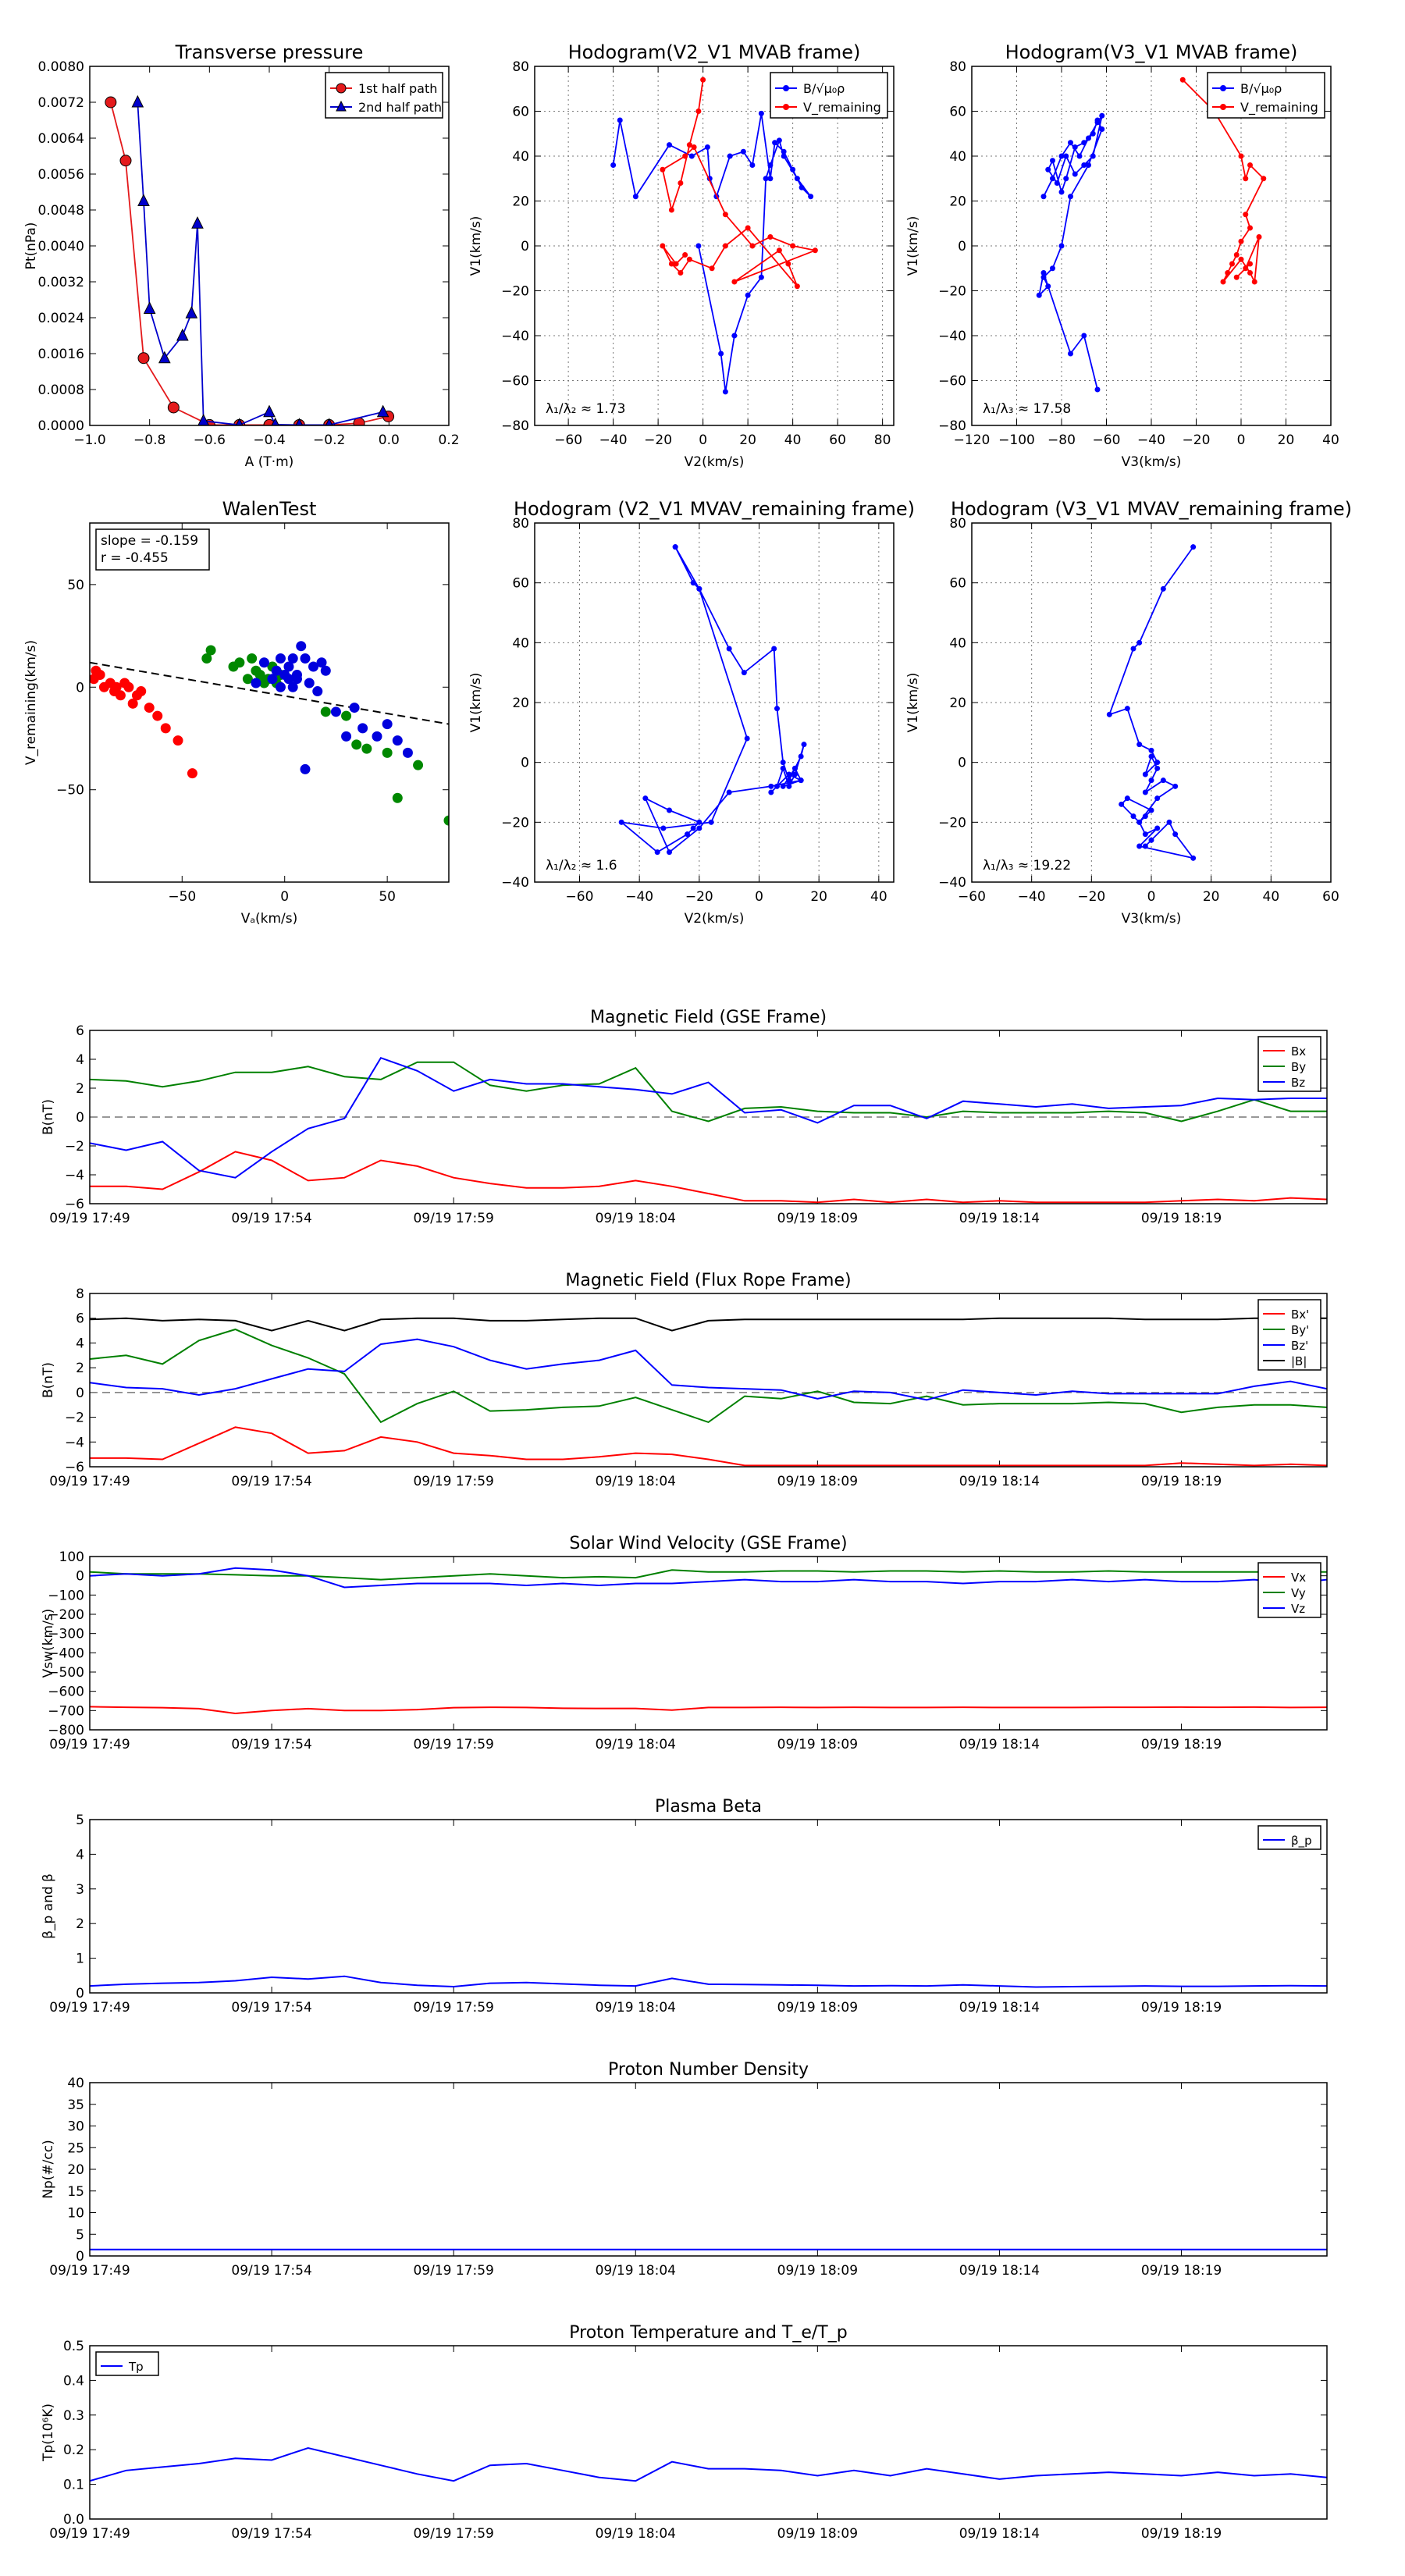 Image resolution: width=1405 pixels, height=2576 pixels. What do you see at coordinates (476, 246) in the screenshot?
I see `y-axis-label: V1(km/s)` at bounding box center [476, 246].